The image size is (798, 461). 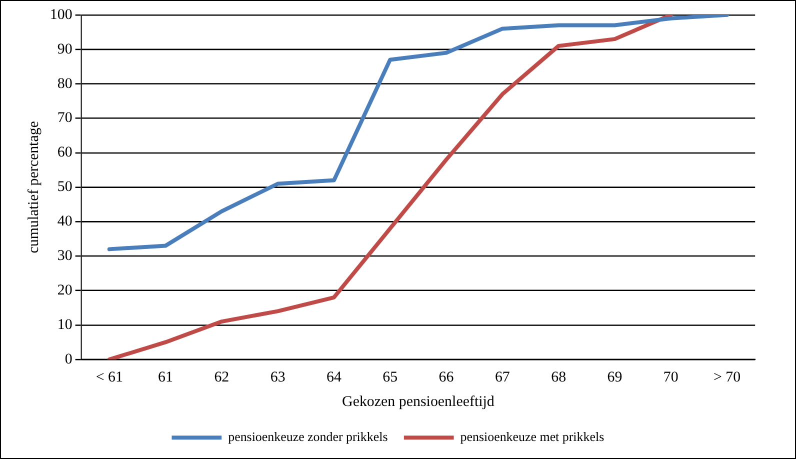 What do you see at coordinates (278, 377) in the screenshot?
I see `x-tick-label: 63` at bounding box center [278, 377].